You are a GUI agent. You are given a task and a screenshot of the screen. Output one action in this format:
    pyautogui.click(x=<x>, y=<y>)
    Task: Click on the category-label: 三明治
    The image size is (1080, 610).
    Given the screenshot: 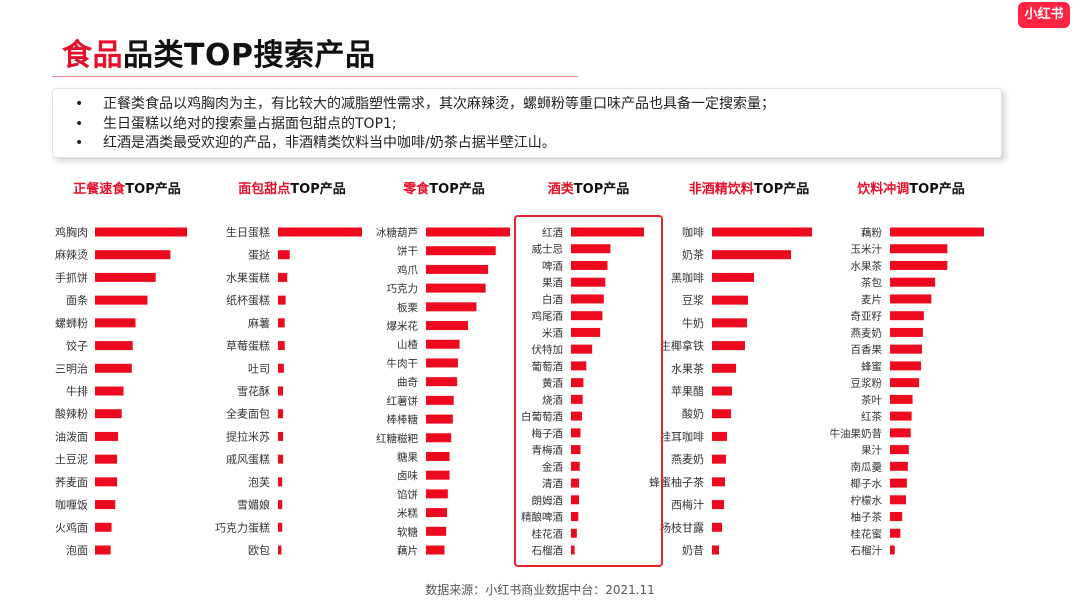 What is the action you would take?
    pyautogui.click(x=71, y=368)
    